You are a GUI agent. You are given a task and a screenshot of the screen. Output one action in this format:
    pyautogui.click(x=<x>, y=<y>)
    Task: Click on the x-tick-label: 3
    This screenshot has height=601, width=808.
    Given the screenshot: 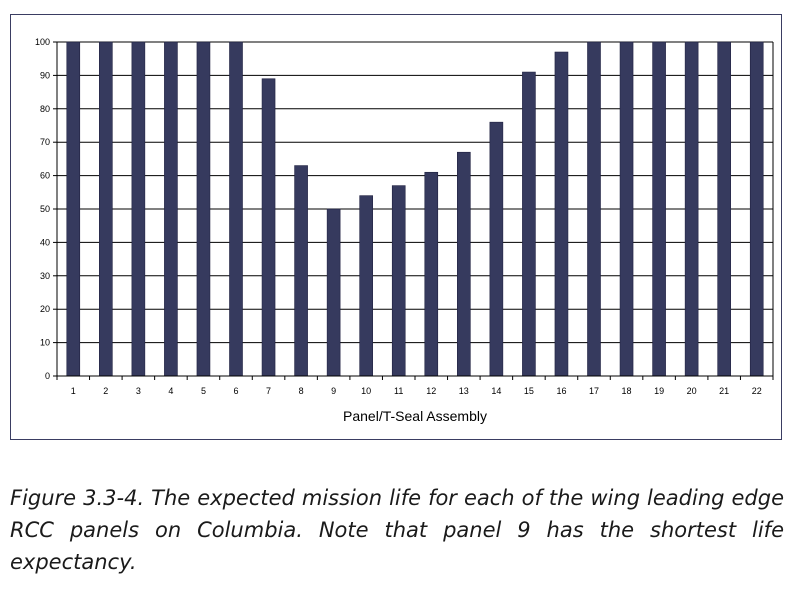 What is the action you would take?
    pyautogui.click(x=138, y=391)
    